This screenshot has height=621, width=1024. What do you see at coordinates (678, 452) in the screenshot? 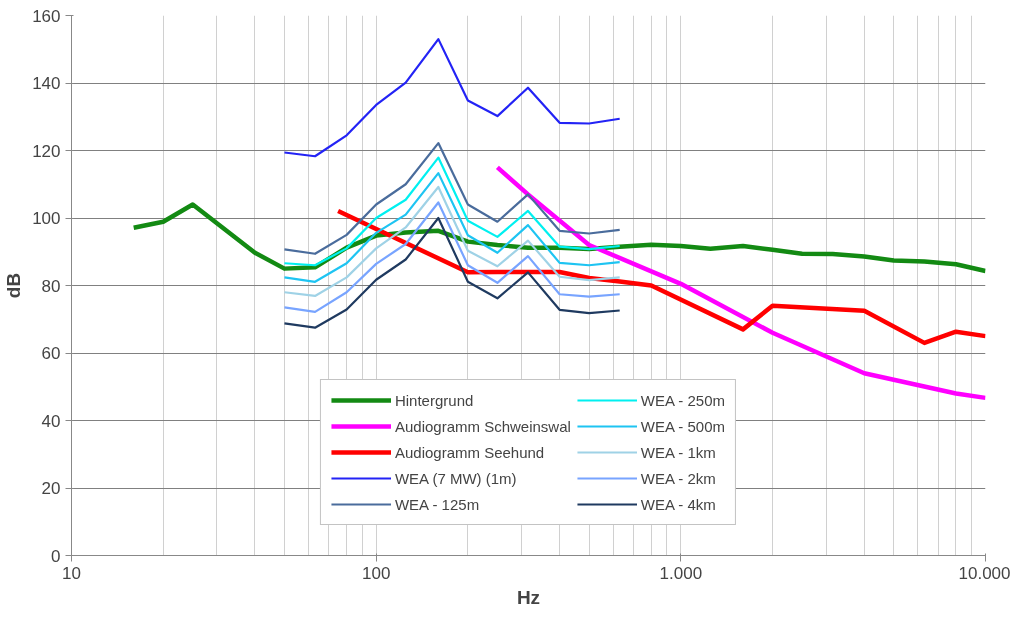
I see `legend-label: WEA - 1km` at bounding box center [678, 452].